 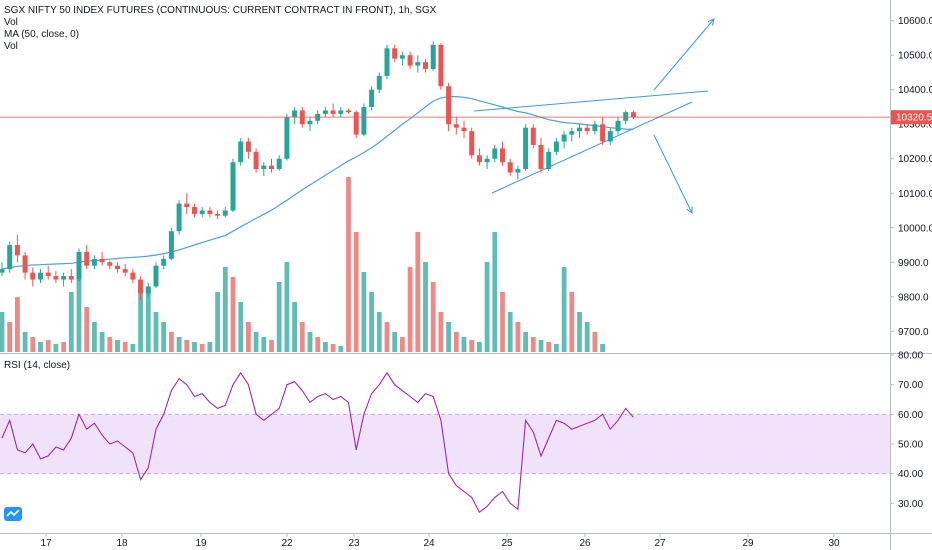 I want to click on price-tick-label: 9900.0, so click(x=913, y=263).